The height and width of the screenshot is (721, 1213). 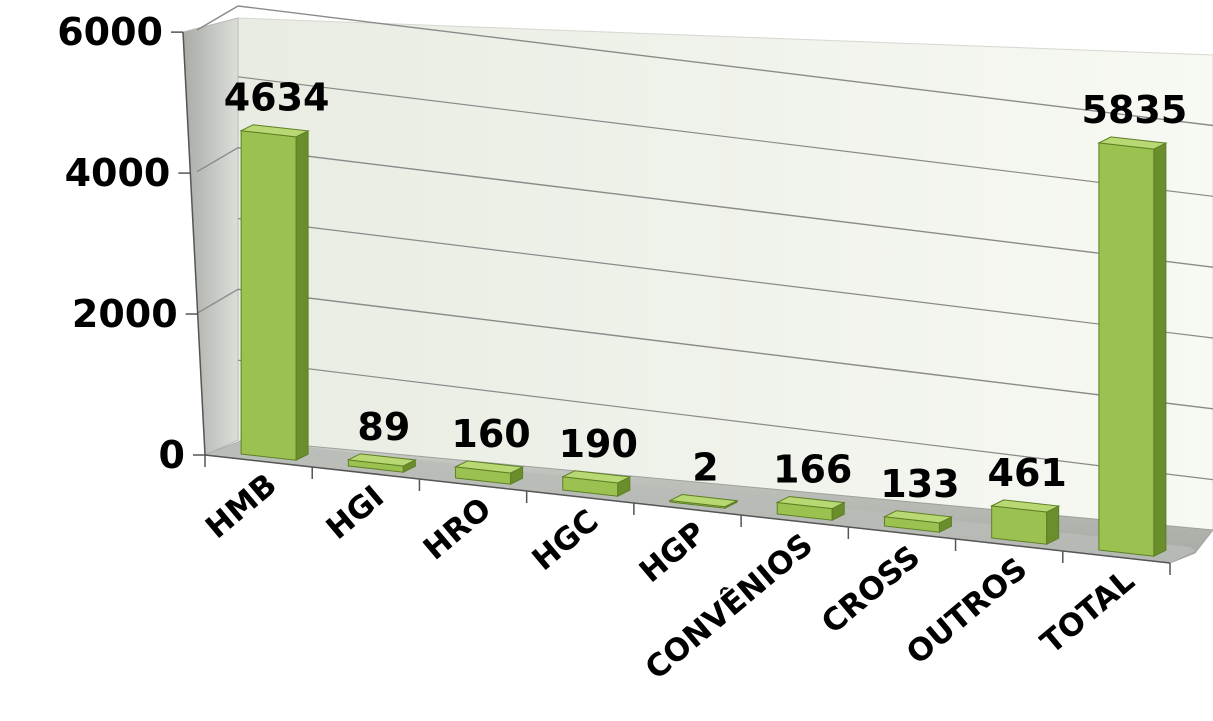 What do you see at coordinates (919, 484) in the screenshot?
I see `data-label: 133` at bounding box center [919, 484].